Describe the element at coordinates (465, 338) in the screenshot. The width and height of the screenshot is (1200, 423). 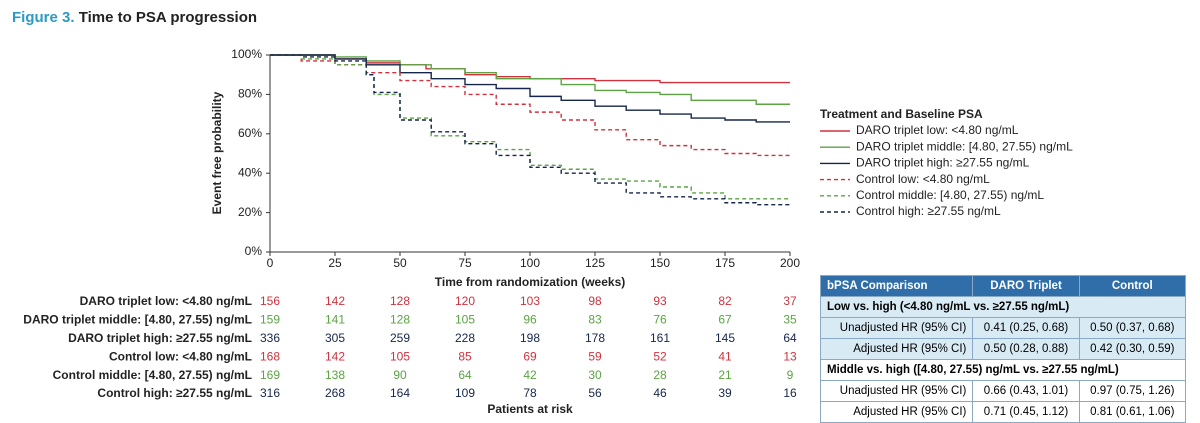
I see `risk-count: 228` at that location.